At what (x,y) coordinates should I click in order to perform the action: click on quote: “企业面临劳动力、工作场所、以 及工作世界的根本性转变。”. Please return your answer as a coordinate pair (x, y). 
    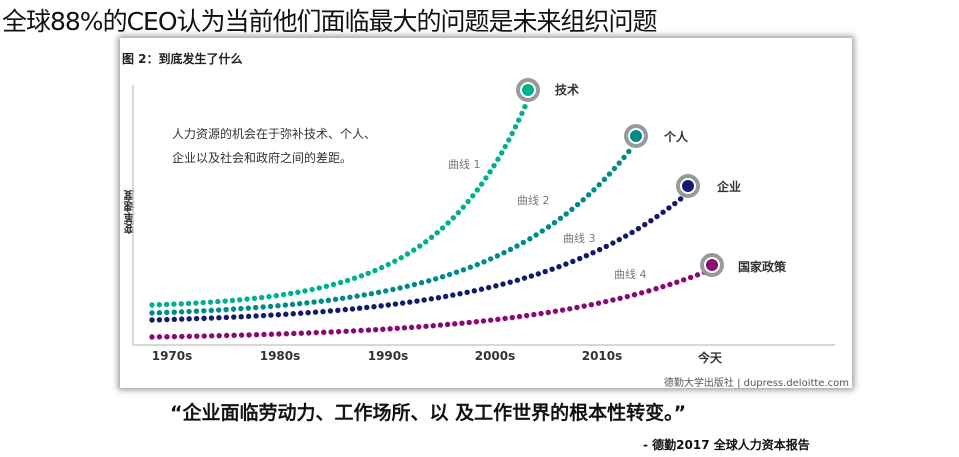
    Looking at the image, I should click on (428, 413).